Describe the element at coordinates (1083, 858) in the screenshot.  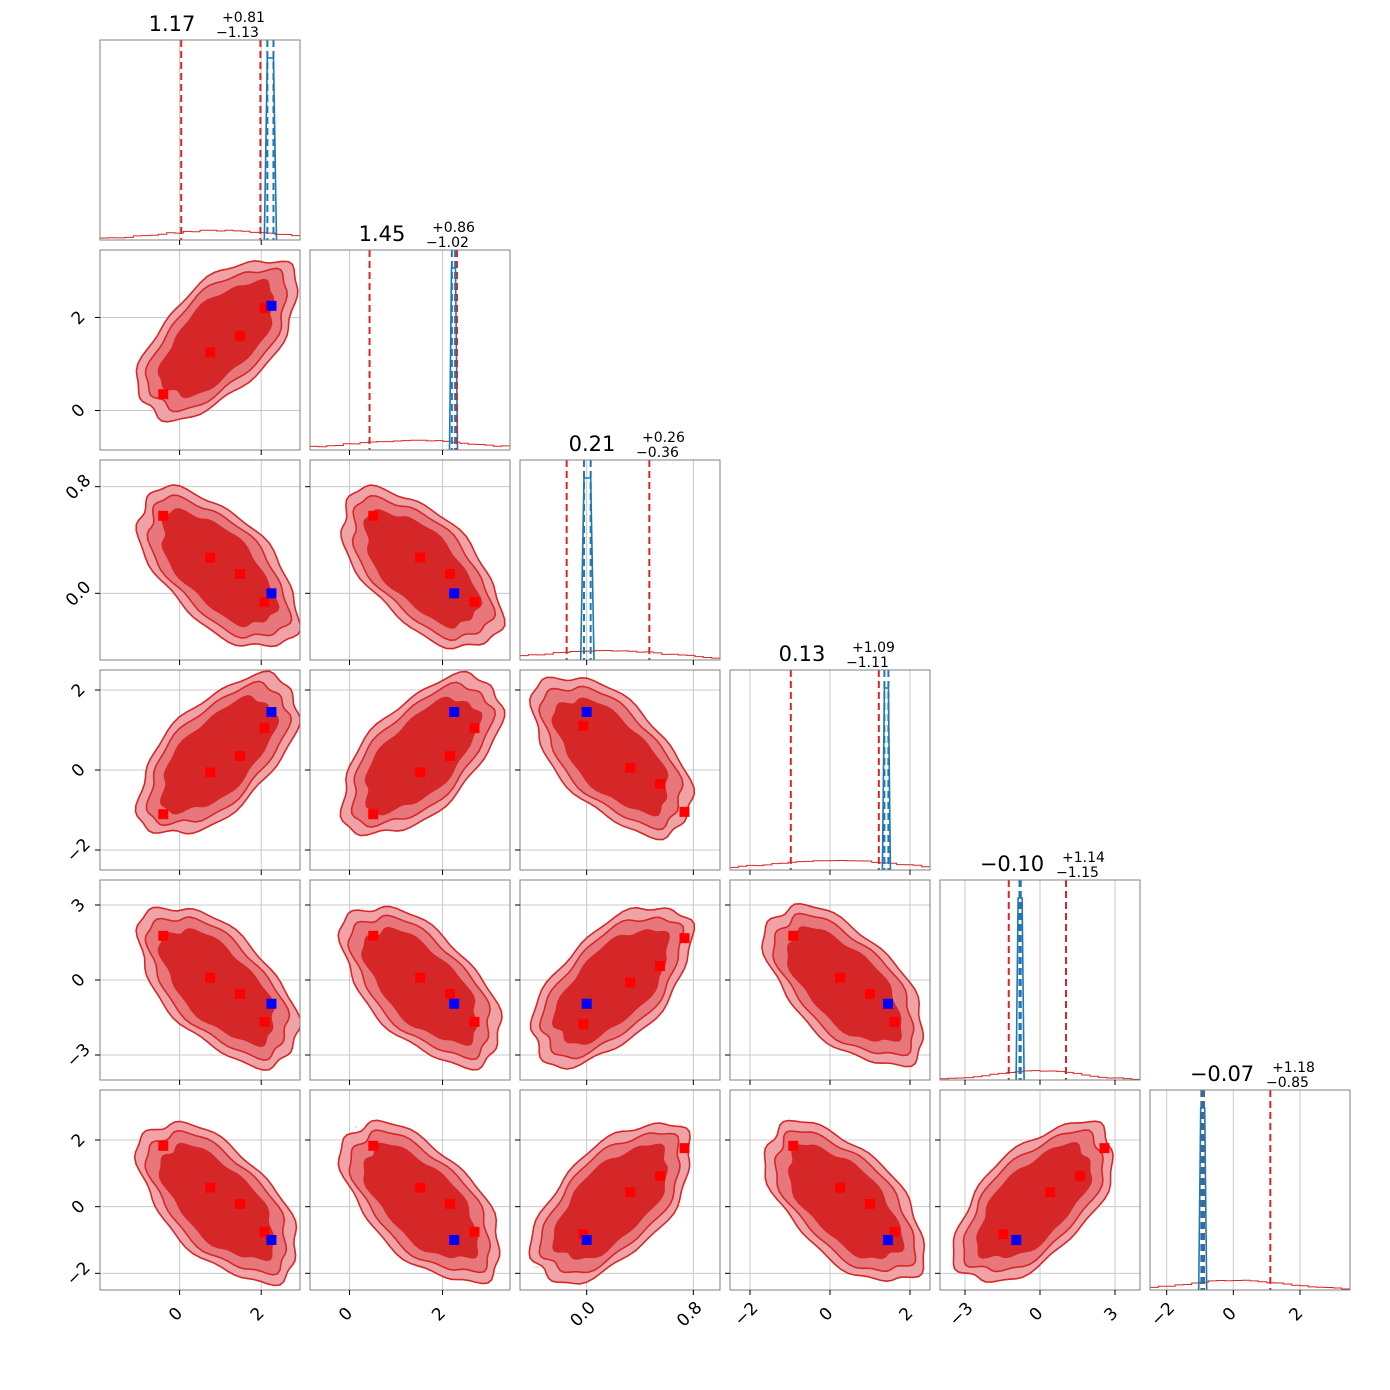
I see `title-plus: +1.14` at that location.